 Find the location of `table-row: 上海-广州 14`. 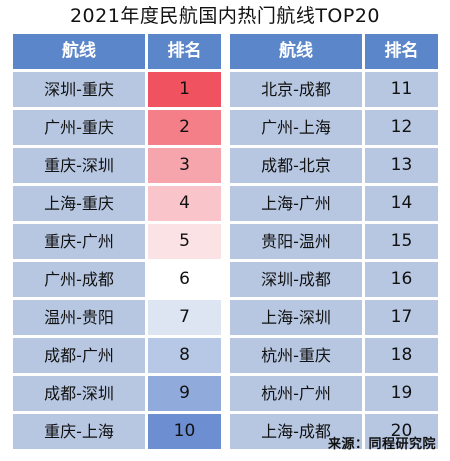

table-row: 上海-广州 14 is located at coordinates (334, 203).